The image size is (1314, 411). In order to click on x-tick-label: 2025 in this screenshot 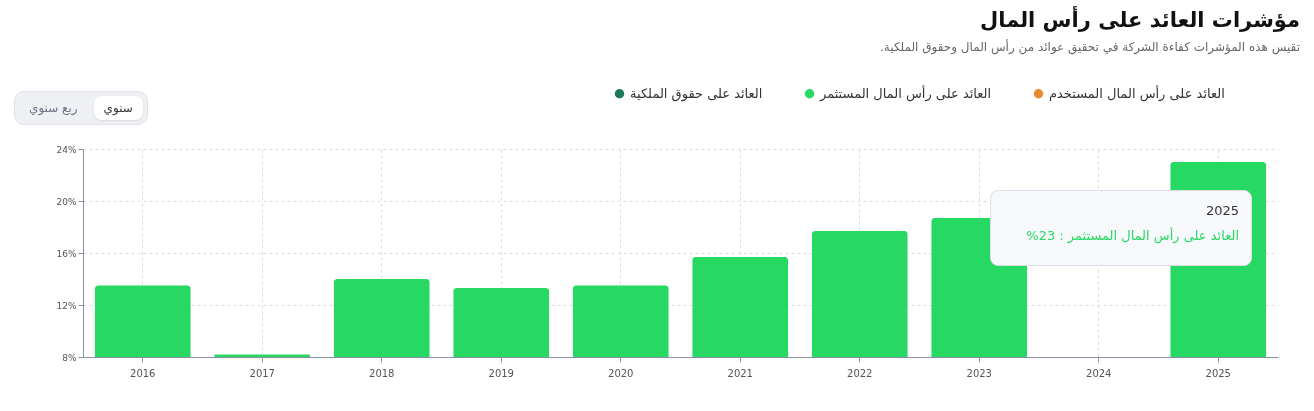, I will do `click(1218, 373)`.